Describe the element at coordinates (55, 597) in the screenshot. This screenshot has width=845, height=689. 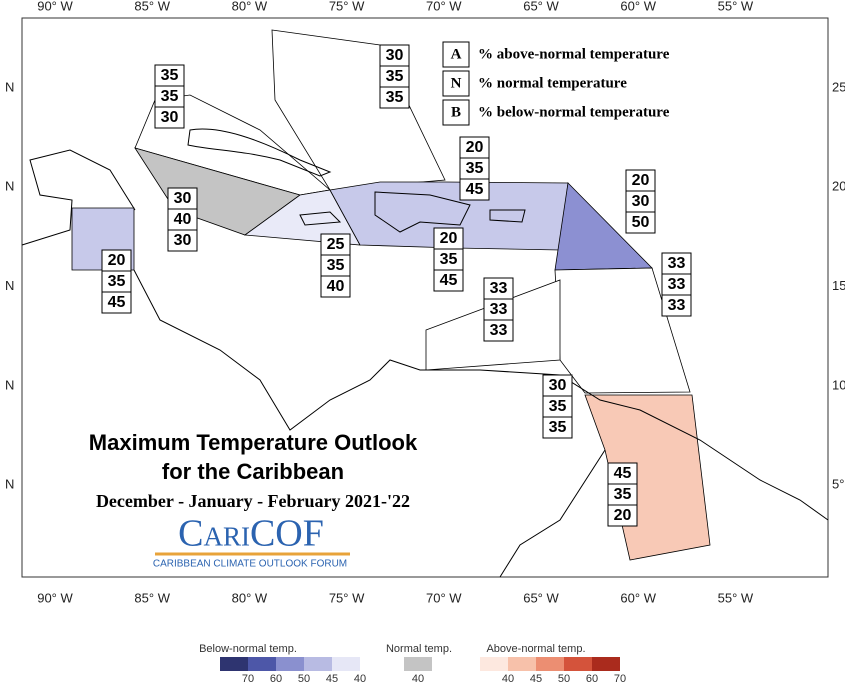
I see `lon-label-bottom: 90° W` at that location.